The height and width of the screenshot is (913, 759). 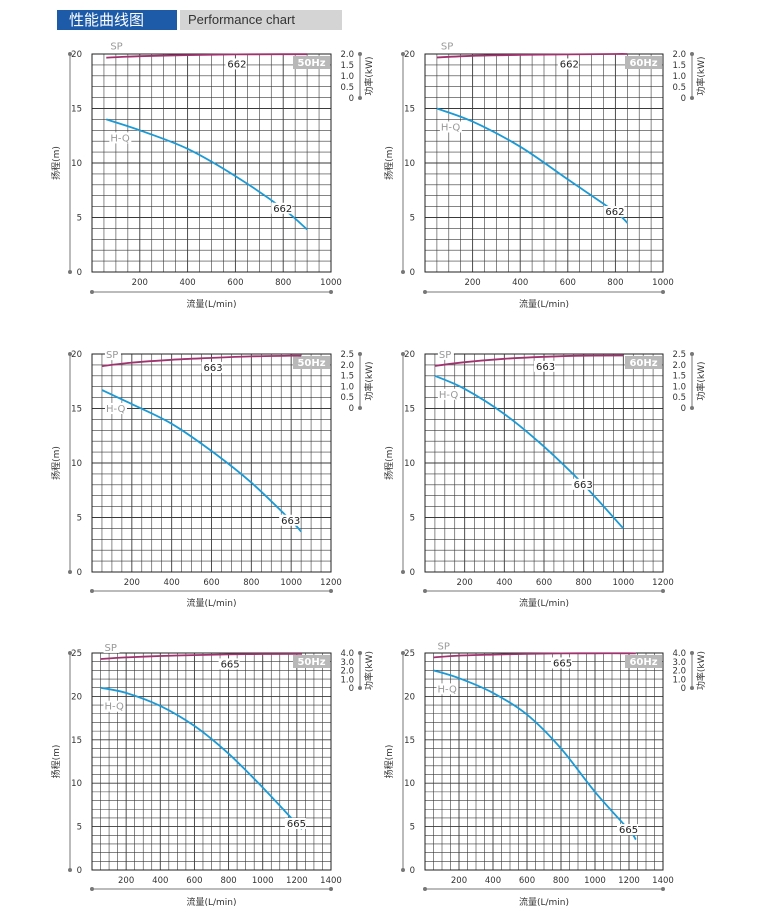 What do you see at coordinates (583, 485) in the screenshot?
I see `hq-model-label: 663` at bounding box center [583, 485].